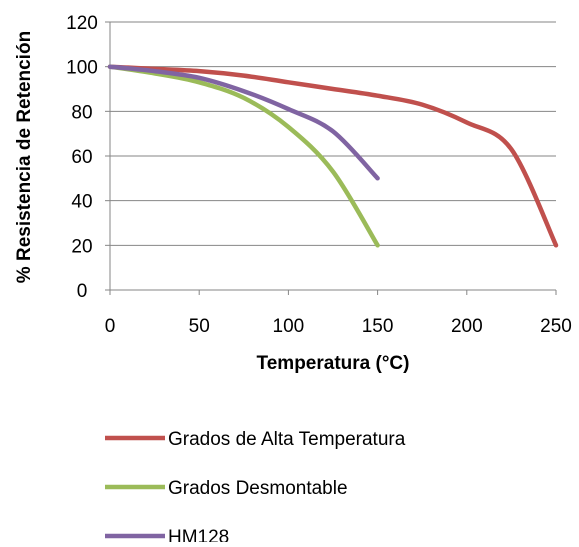  I want to click on x-tick-label: 200, so click(467, 326).